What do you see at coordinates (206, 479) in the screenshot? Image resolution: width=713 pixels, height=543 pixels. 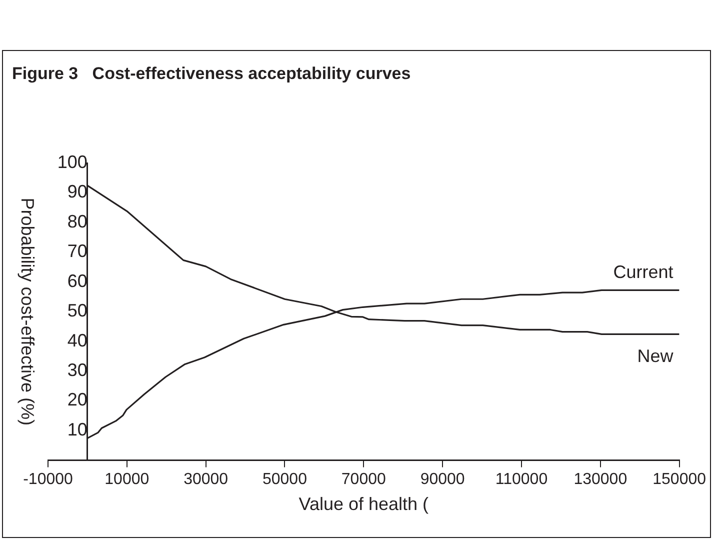 I see `x-tick-label: 30000` at bounding box center [206, 479].